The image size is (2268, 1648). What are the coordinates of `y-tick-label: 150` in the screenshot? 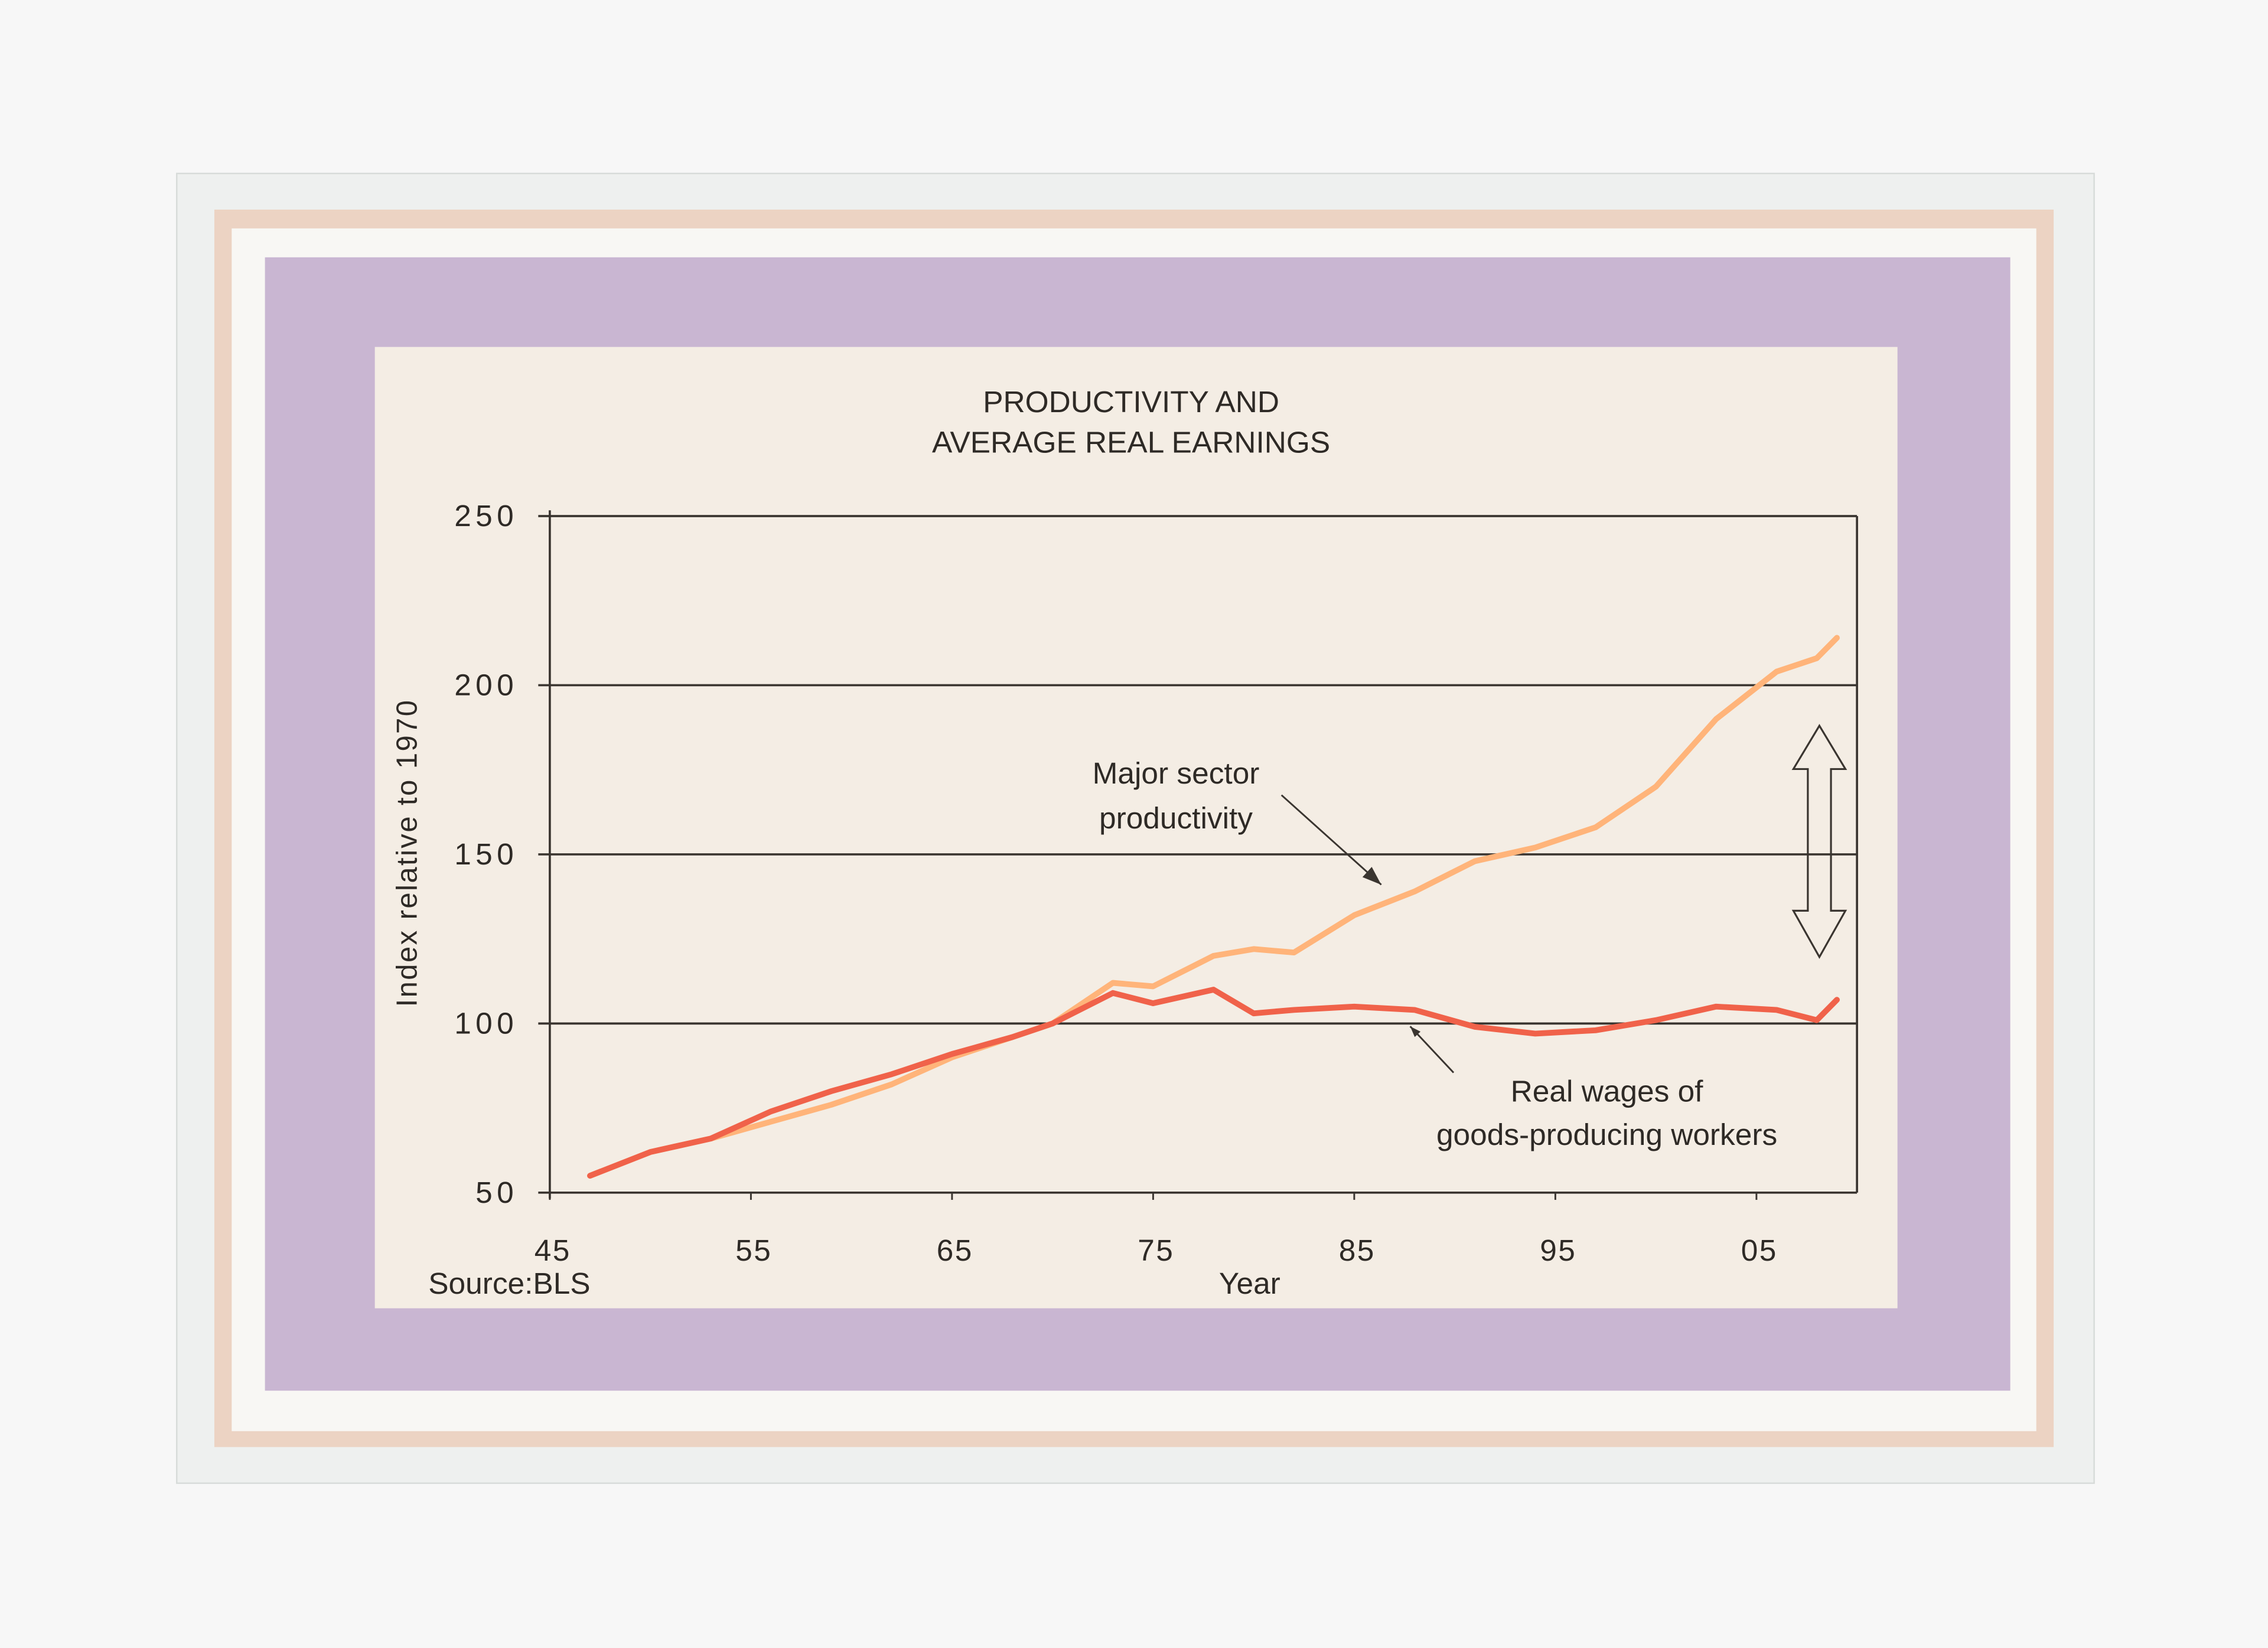 It's located at (486, 854).